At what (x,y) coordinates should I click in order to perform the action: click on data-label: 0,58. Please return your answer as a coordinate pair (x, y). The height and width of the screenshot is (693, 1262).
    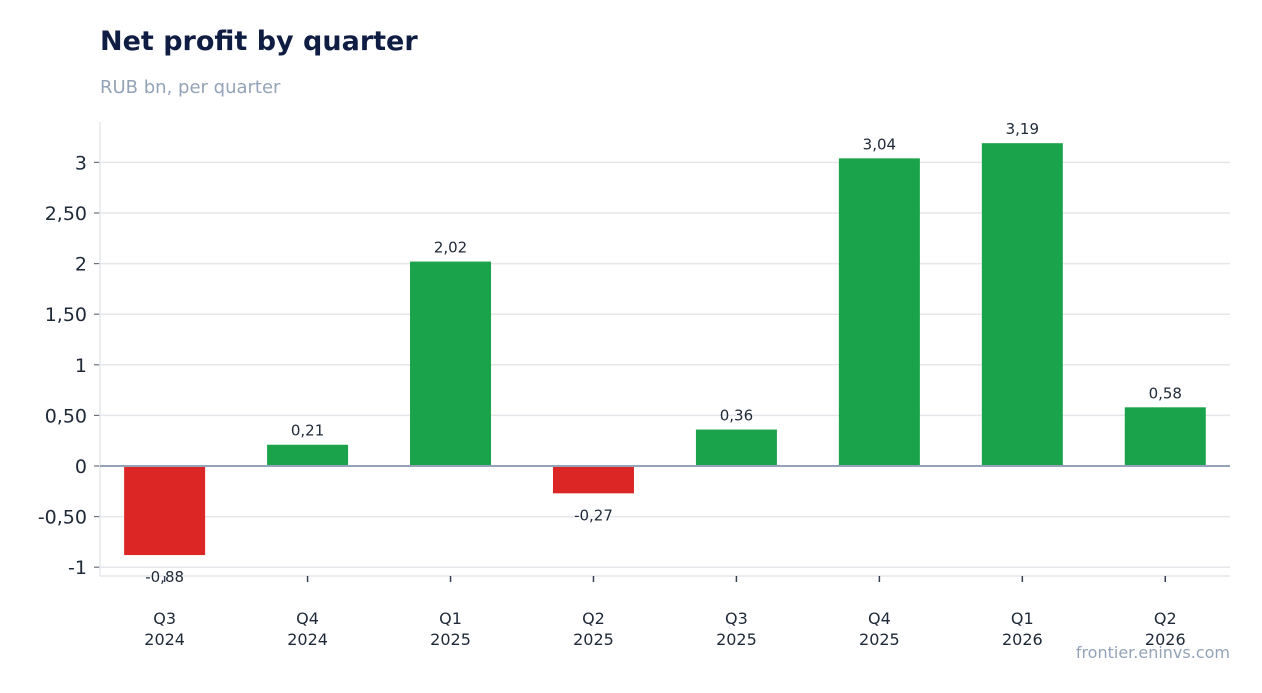
    Looking at the image, I should click on (1165, 393).